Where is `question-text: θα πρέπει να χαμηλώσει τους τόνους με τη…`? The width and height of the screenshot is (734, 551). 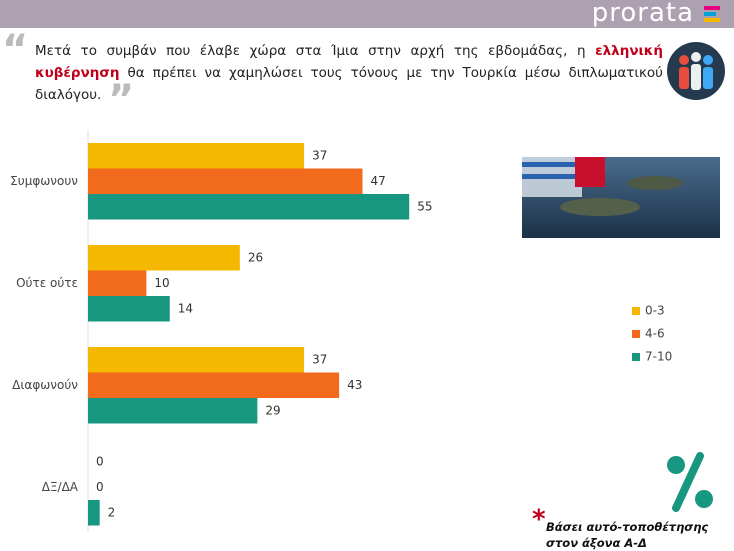
question-text: θα πρέπει να χαμηλώσει τους τόνους με τη… is located at coordinates (349, 84).